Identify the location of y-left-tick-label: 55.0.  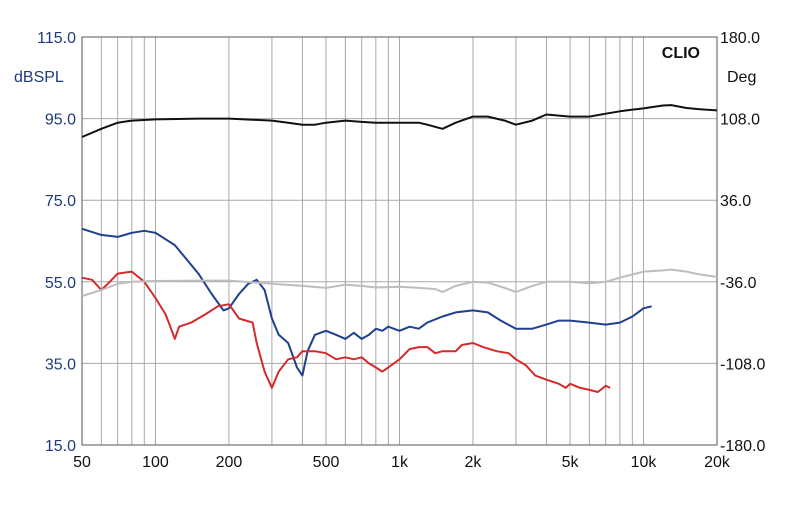
(60, 283).